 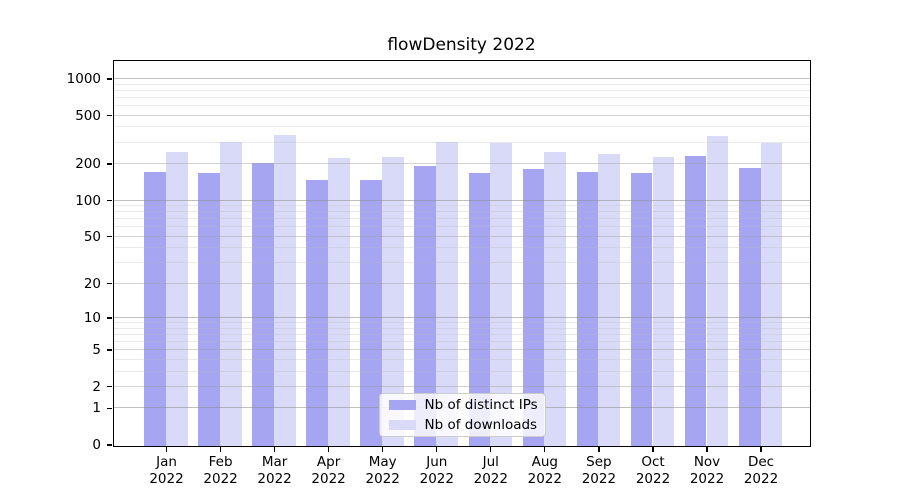 I want to click on y-tick-label: 500, so click(x=88, y=115).